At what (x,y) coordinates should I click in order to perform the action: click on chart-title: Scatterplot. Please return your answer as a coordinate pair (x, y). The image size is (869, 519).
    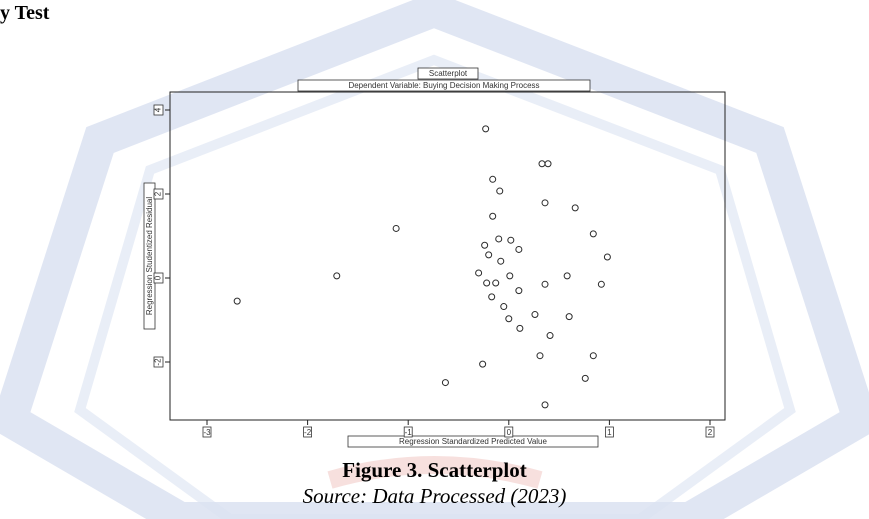
    Looking at the image, I should click on (448, 73).